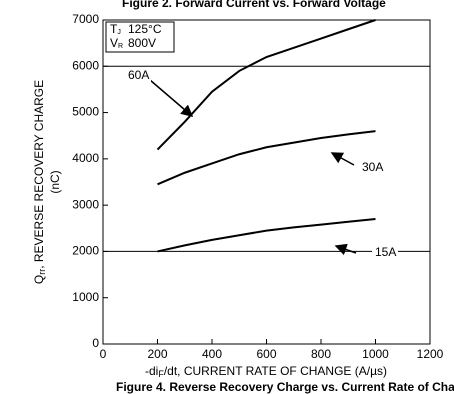  I want to click on y-label-line: Qrr, REVERSE RECOVERY CHARGE, so click(39, 182).